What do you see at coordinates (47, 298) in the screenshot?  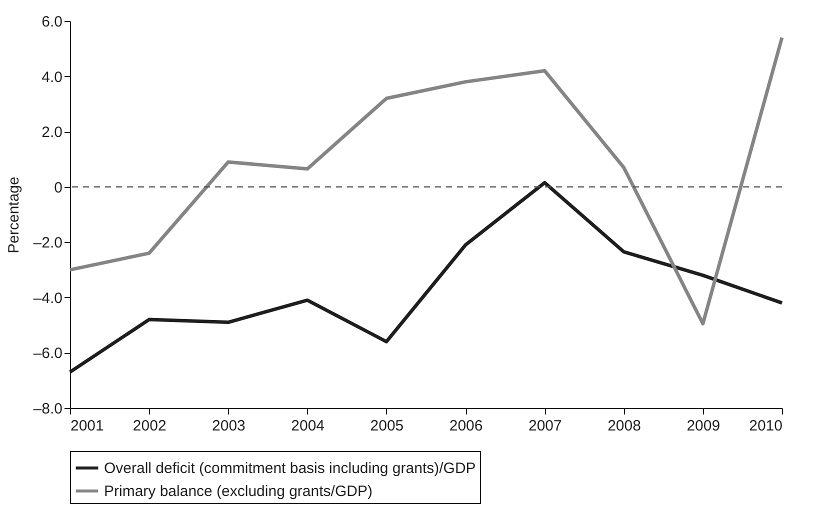 I see `y-tick-label: –4.0` at bounding box center [47, 298].